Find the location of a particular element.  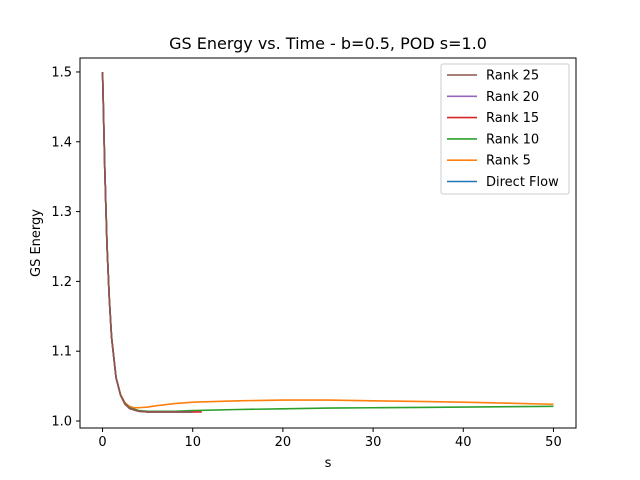

chart-title: GS Energy vs. Time - b=0.5, POD s=1.0 is located at coordinates (328, 43).